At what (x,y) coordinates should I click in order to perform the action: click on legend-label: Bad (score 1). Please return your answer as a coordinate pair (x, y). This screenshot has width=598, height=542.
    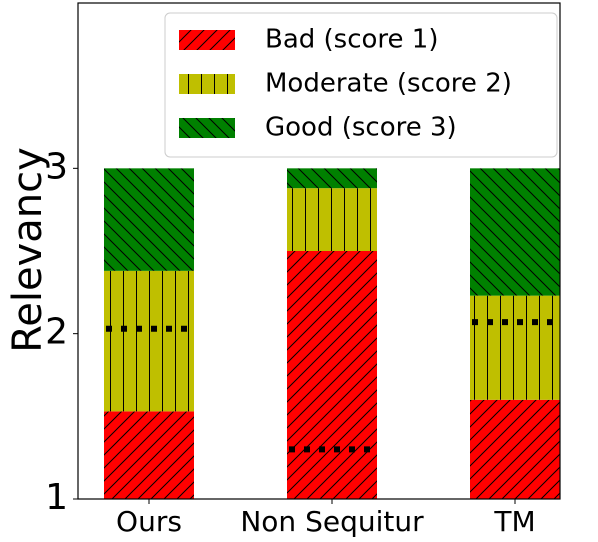
    Looking at the image, I should click on (352, 40).